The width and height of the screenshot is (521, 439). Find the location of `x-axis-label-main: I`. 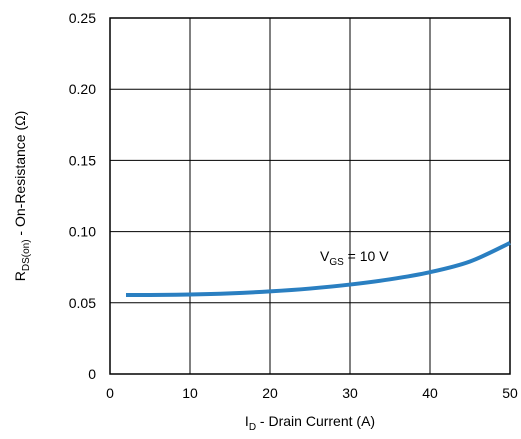

x-axis-label-main: I is located at coordinates (247, 421).